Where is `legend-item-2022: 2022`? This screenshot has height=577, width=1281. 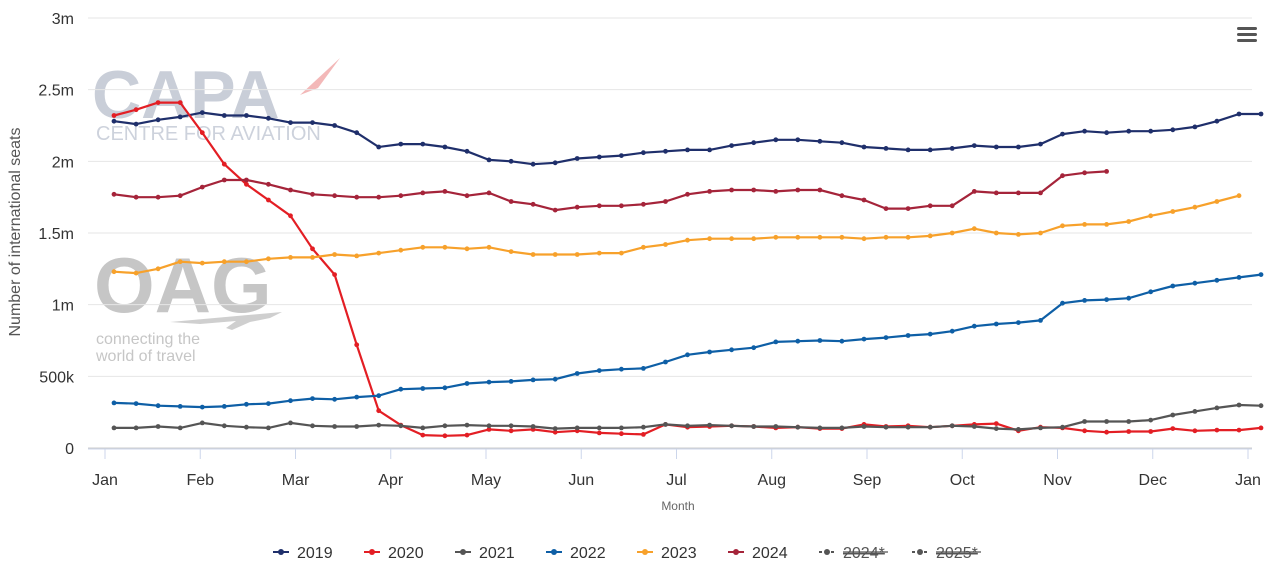
legend-item-2022: 2022 is located at coordinates (576, 553).